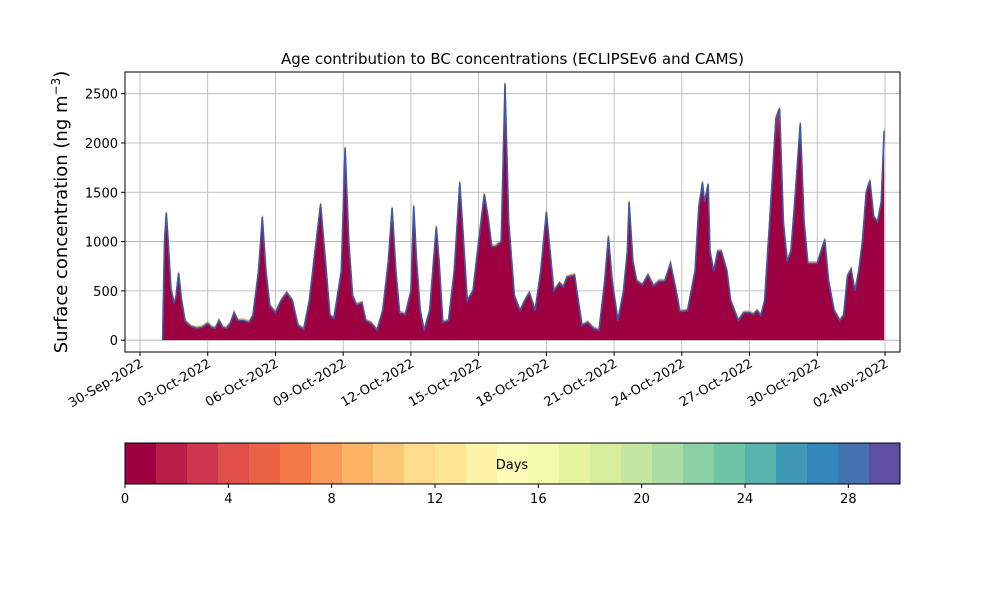 This screenshot has width=1000, height=600. Describe the element at coordinates (101, 193) in the screenshot. I see `y-tick-label: 1500` at that location.